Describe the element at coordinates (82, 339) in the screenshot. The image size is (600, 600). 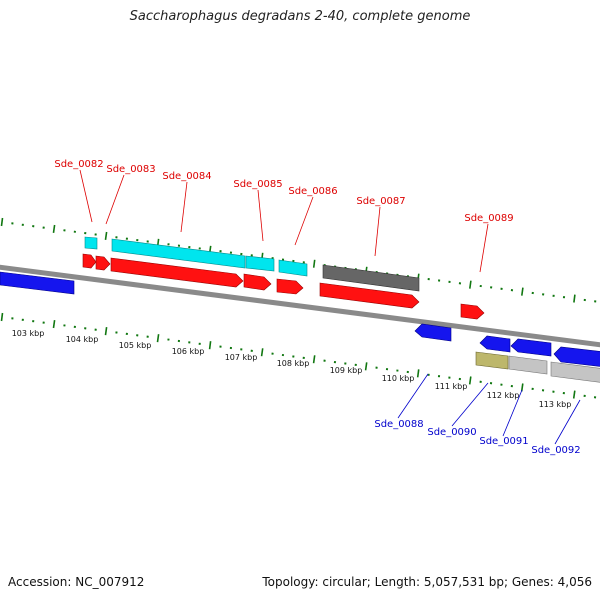
I see `kbp-label-104: 104 kbp` at that location.